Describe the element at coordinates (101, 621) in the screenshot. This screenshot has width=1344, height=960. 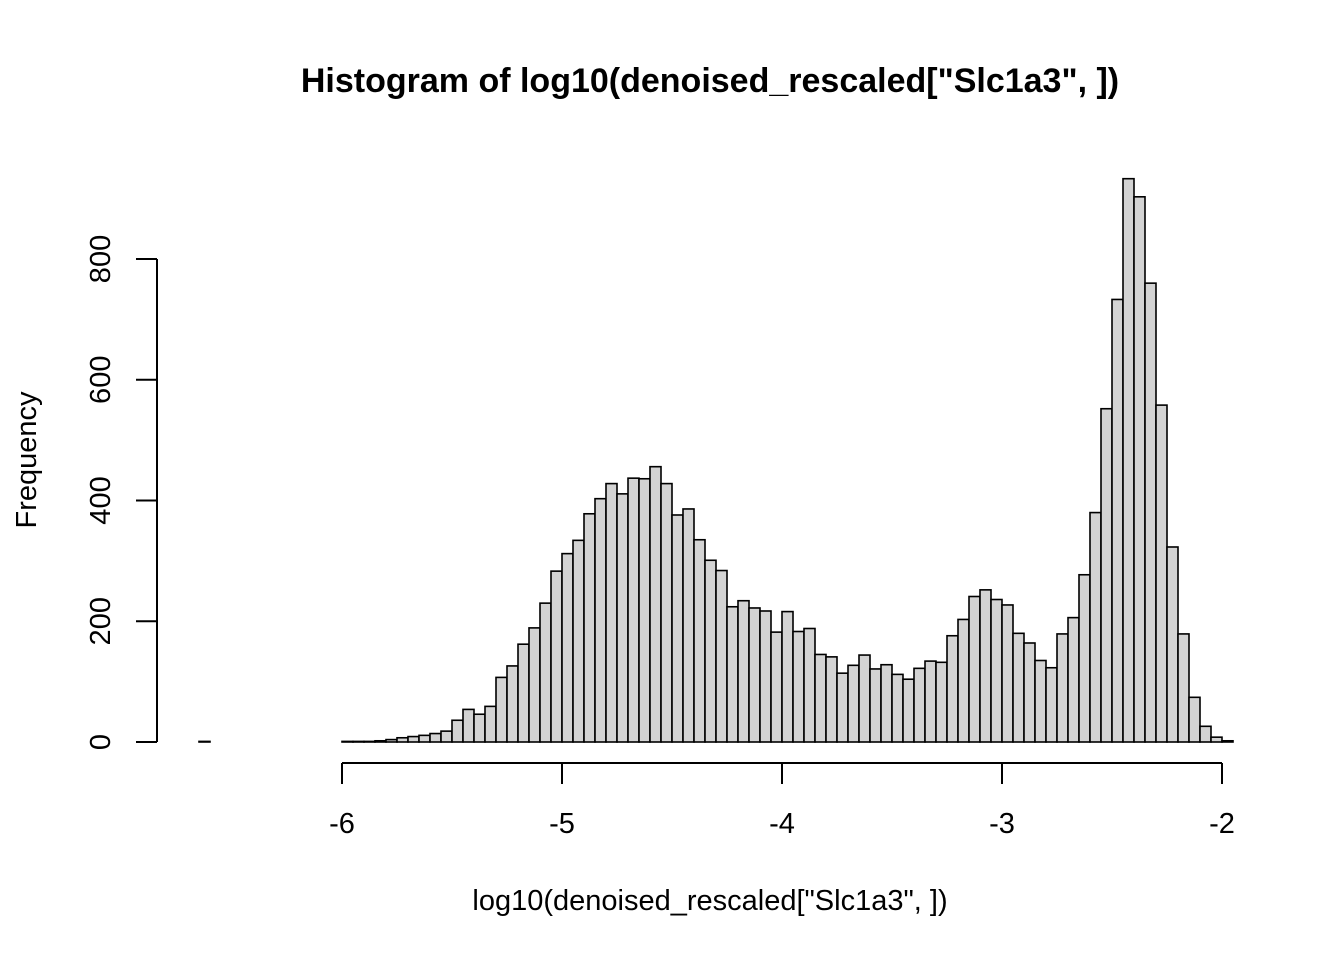
I see `y-tick-label: 200` at that location.